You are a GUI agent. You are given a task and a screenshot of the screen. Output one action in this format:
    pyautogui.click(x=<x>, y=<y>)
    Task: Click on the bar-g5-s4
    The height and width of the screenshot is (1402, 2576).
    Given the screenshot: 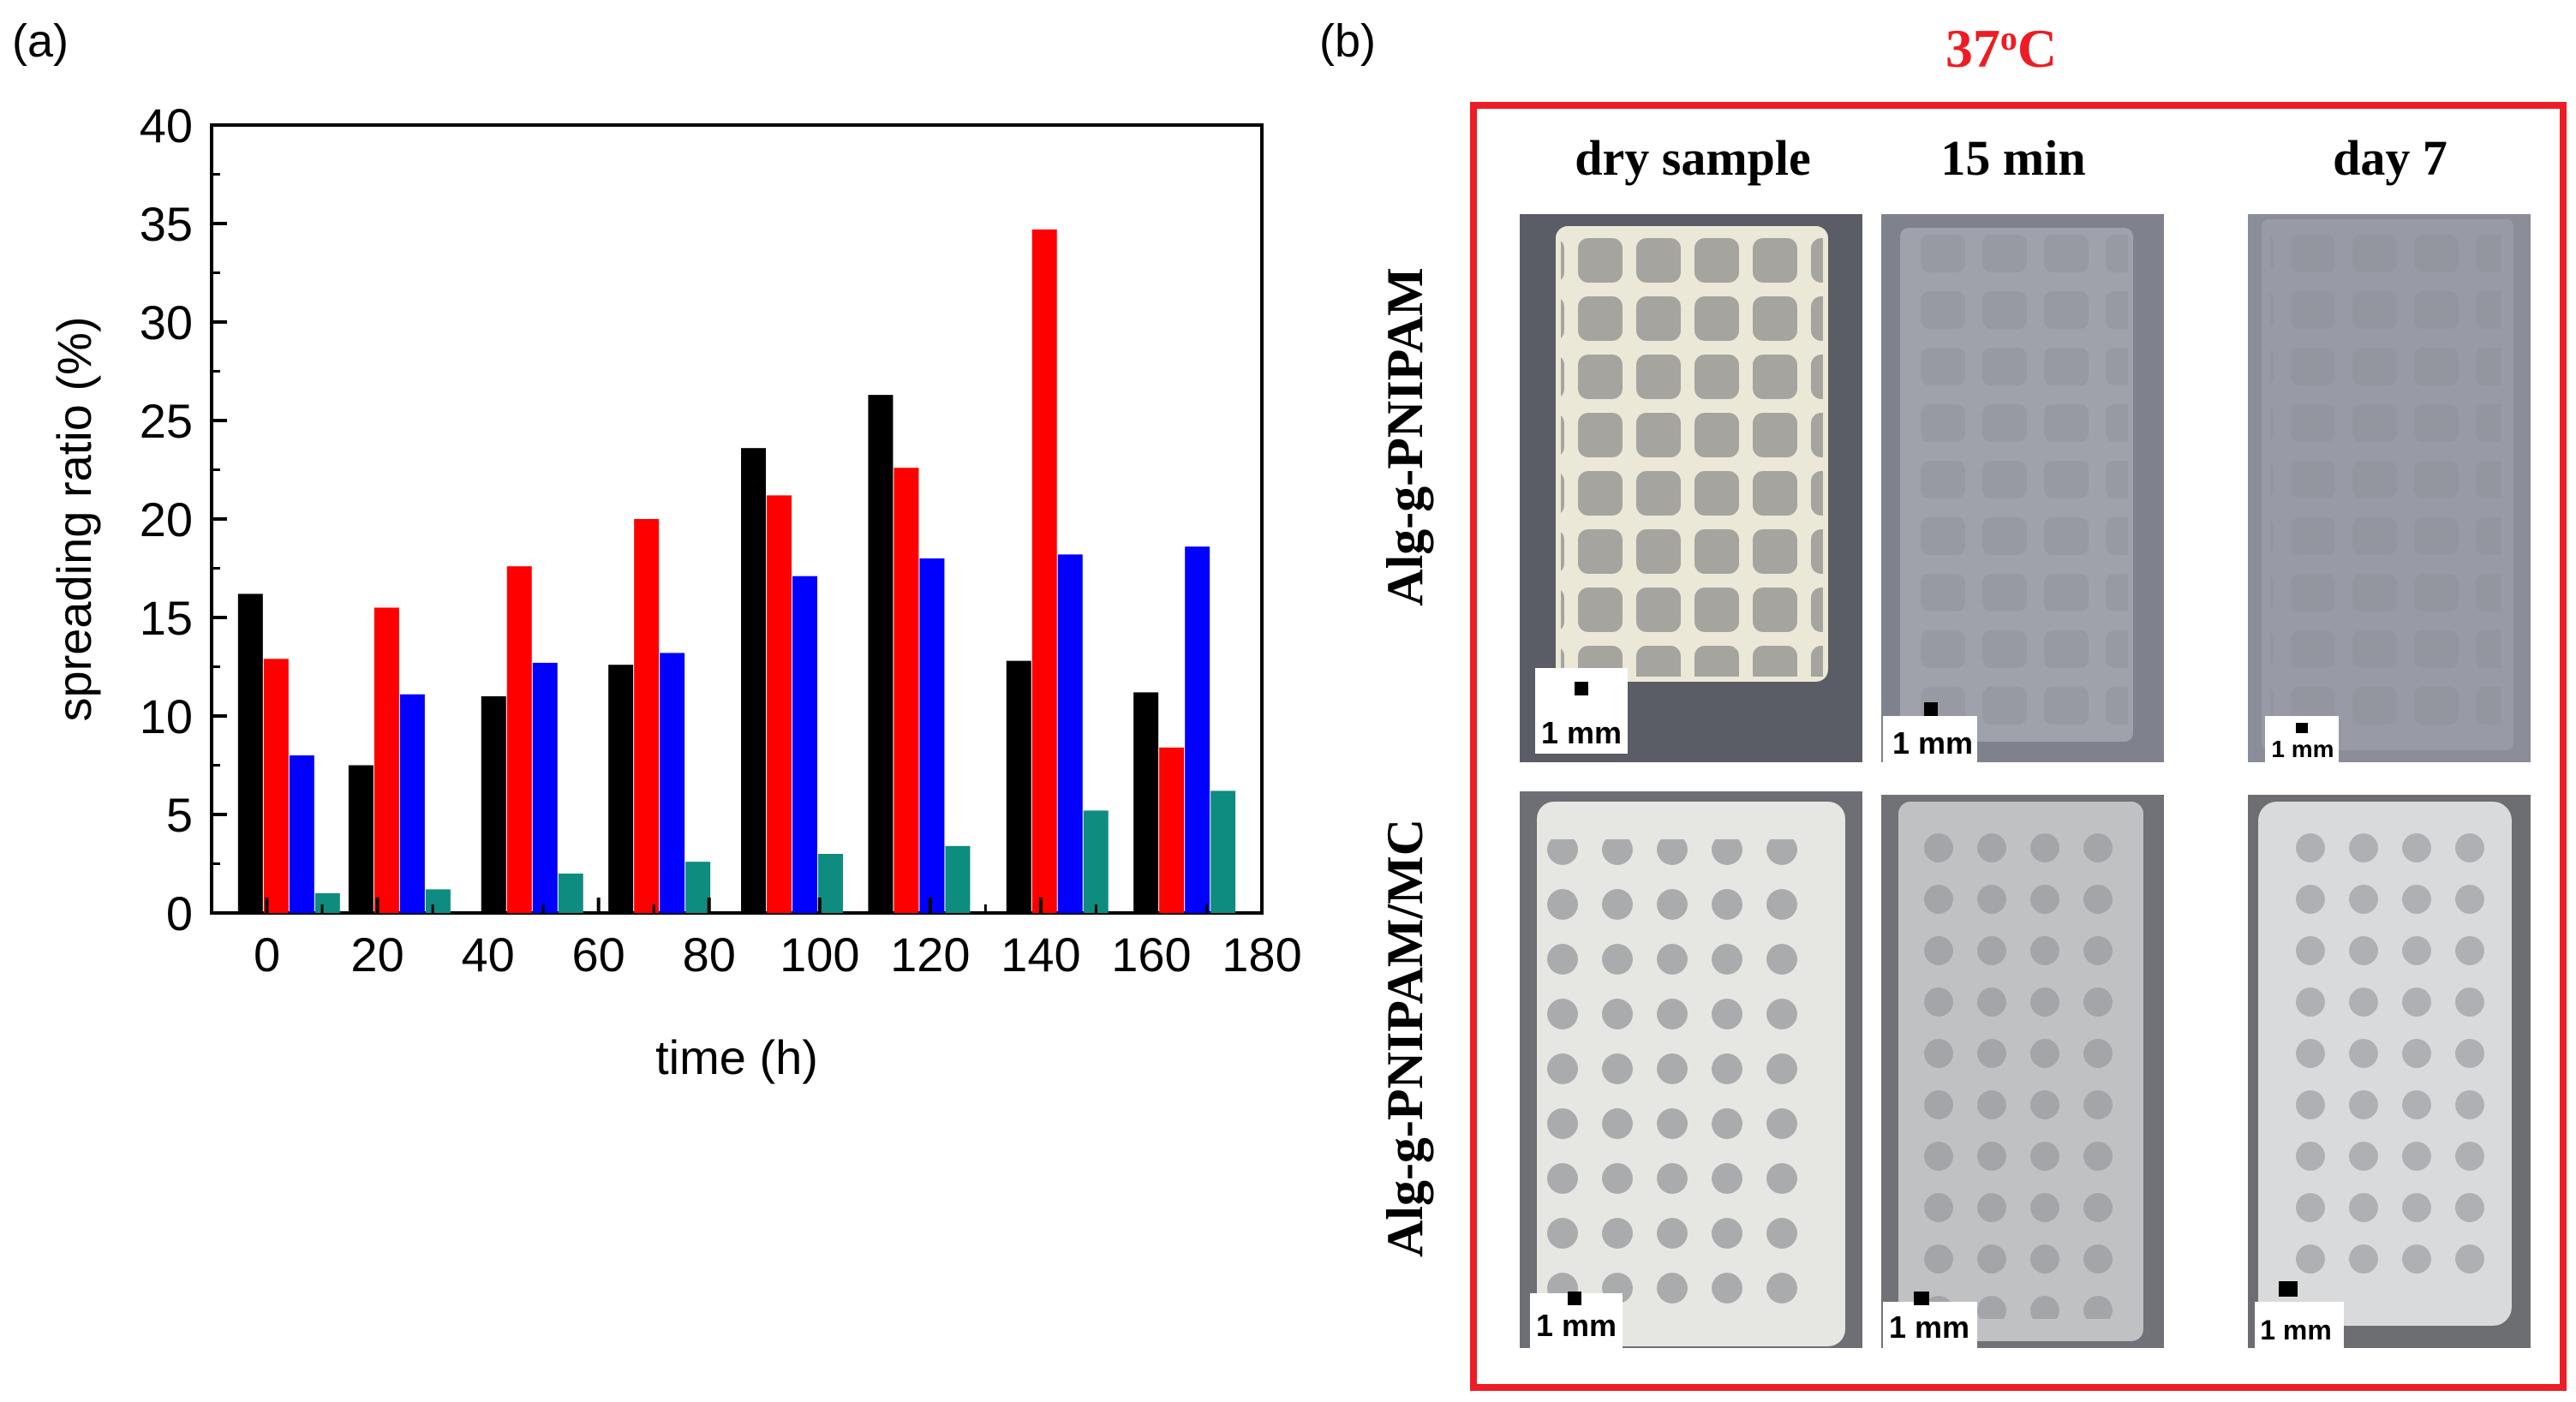 What is the action you would take?
    pyautogui.click(x=958, y=879)
    